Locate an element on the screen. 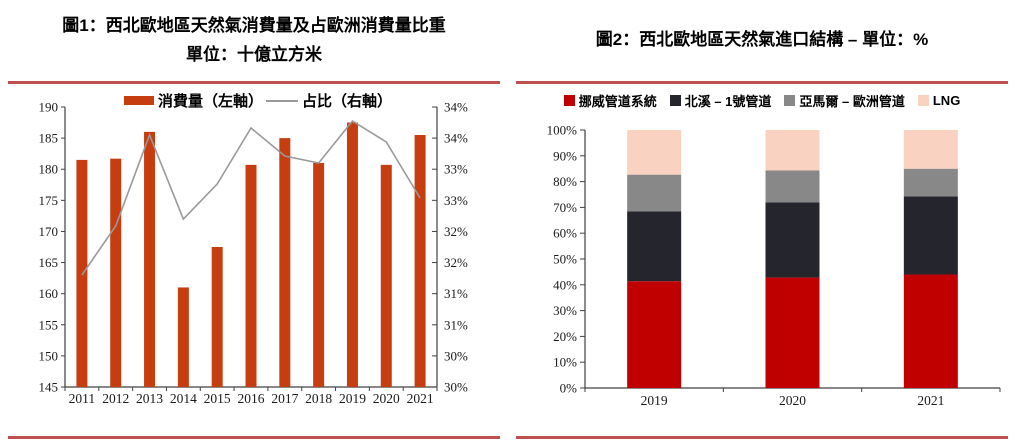 Image resolution: width=1015 pixels, height=442 pixels. line-series-swatch-icon is located at coordinates (282, 100).